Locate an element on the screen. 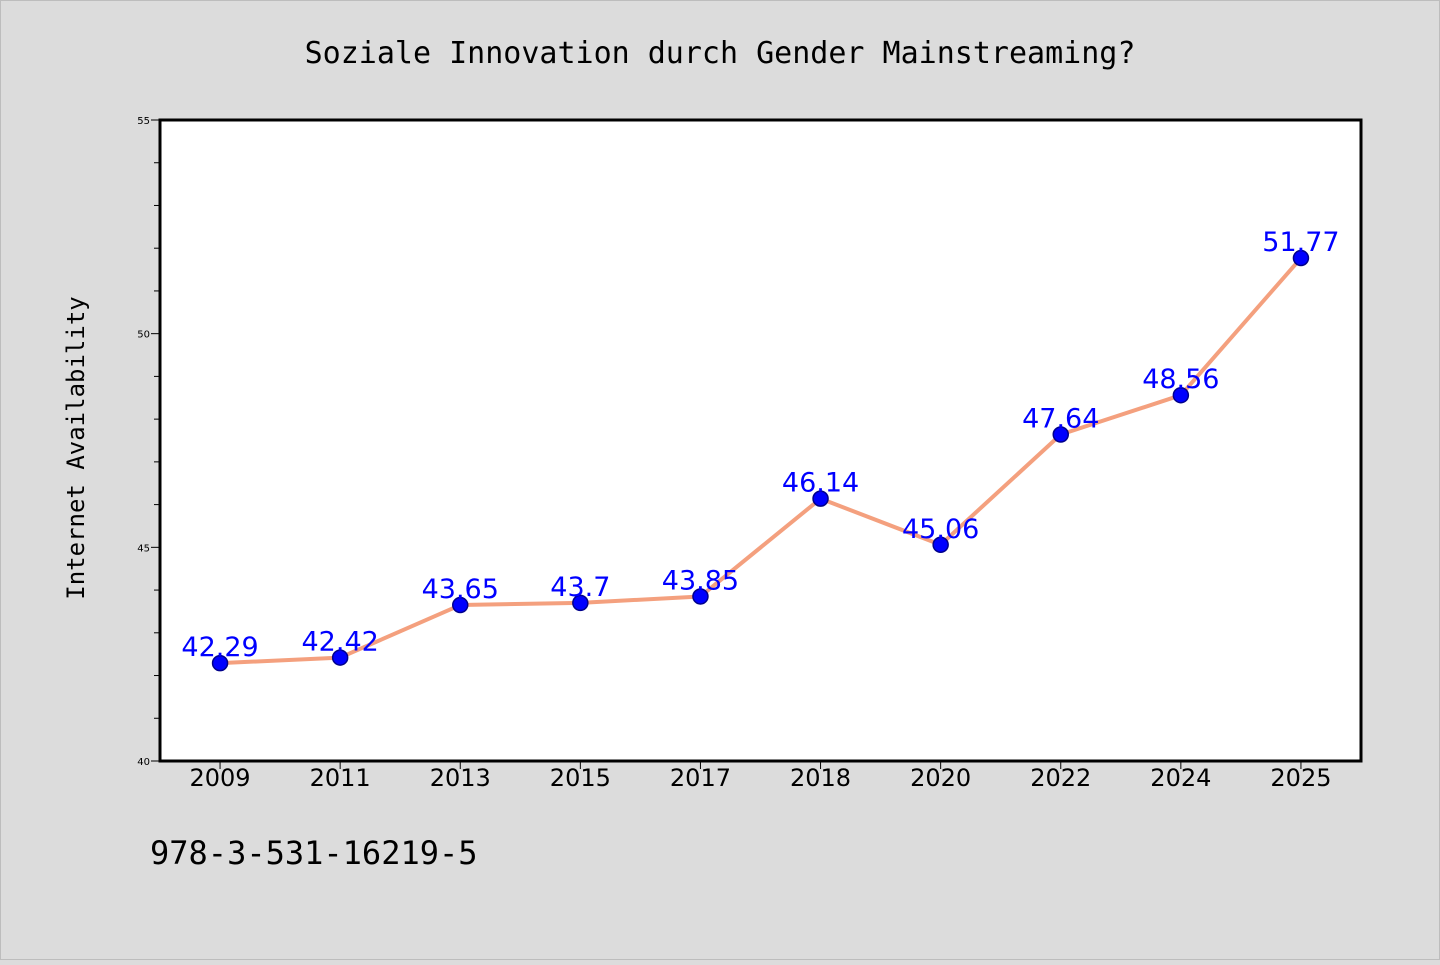  x-tick-label: 2017 is located at coordinates (700, 778).